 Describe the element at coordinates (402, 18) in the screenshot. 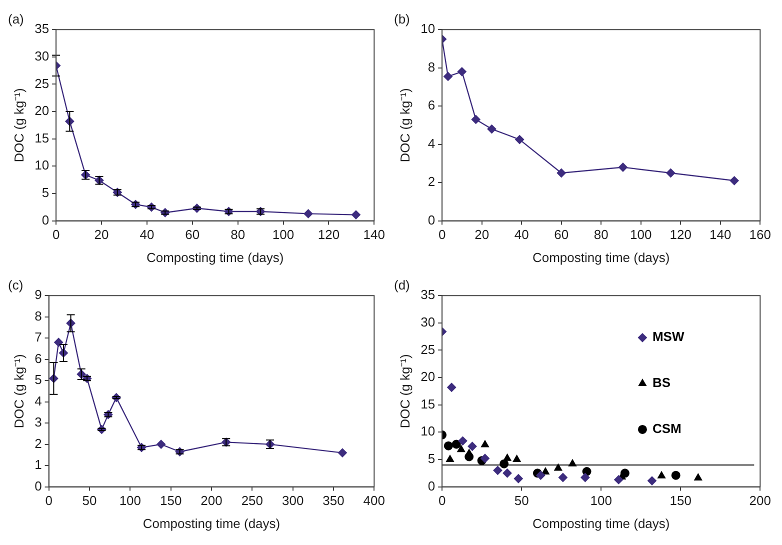

I see `chart-title: (b)` at that location.